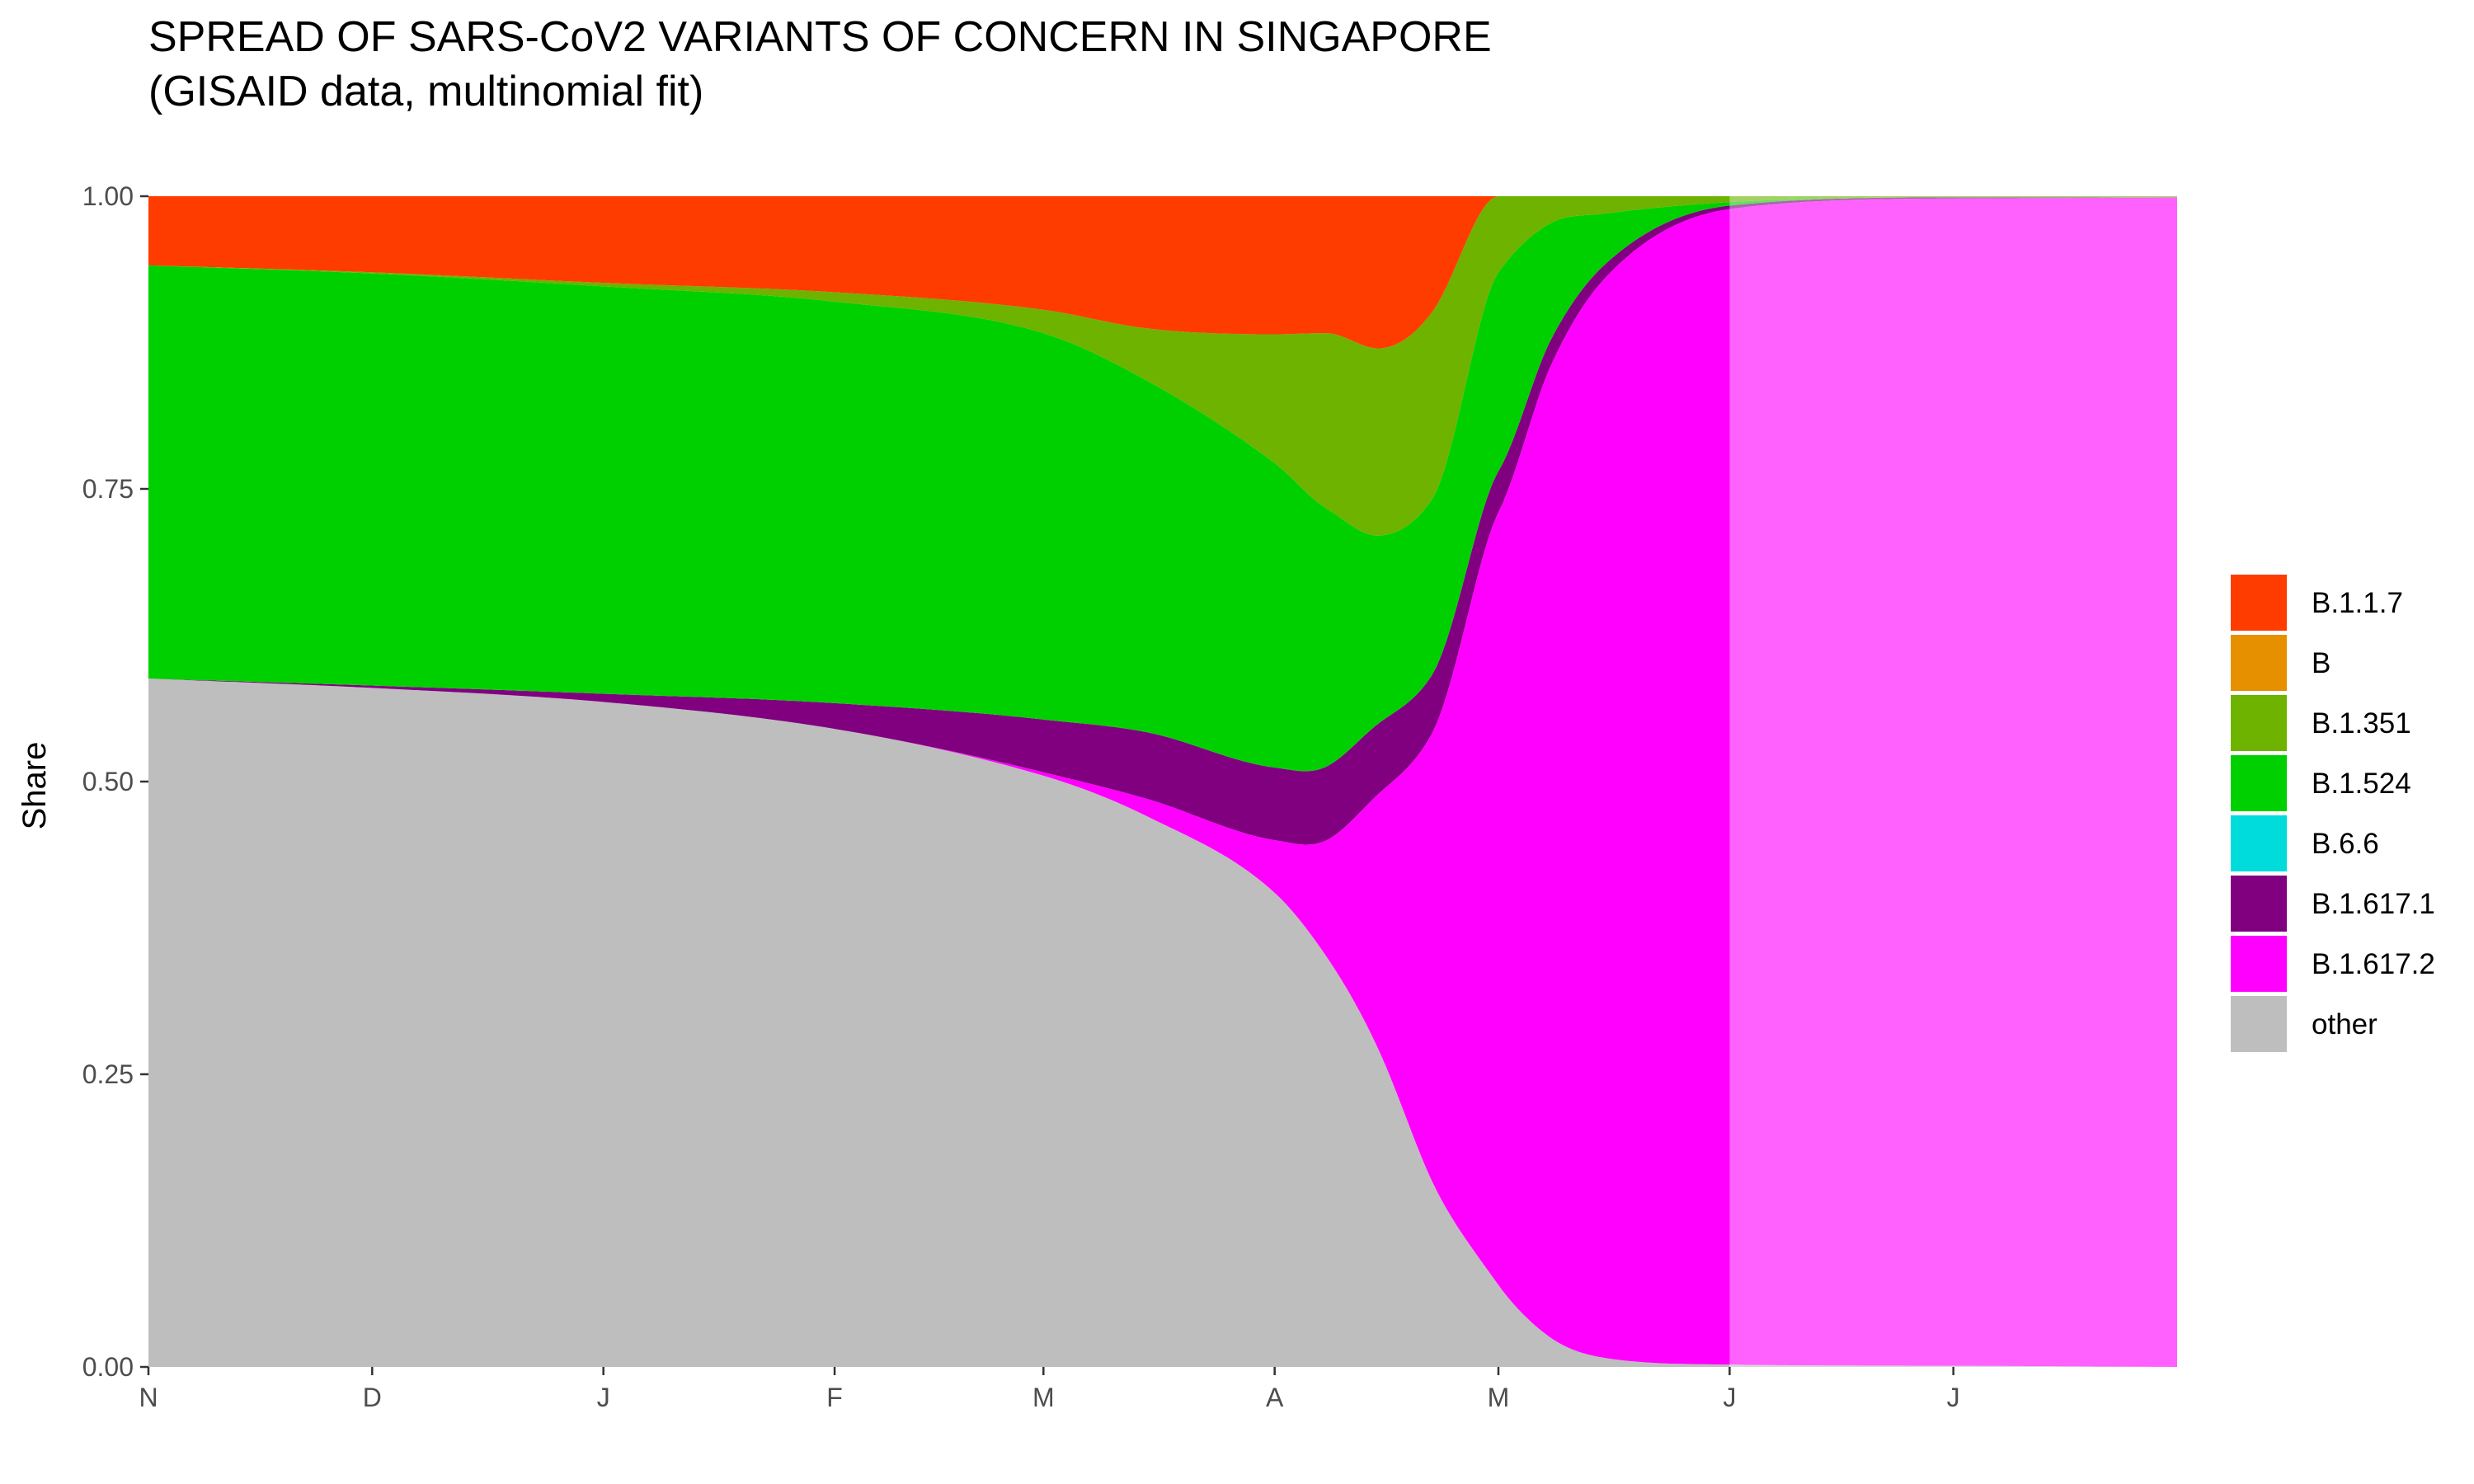 The height and width of the screenshot is (1484, 2474). What do you see at coordinates (108, 1367) in the screenshot?
I see `y-tick-label: 0.00` at bounding box center [108, 1367].